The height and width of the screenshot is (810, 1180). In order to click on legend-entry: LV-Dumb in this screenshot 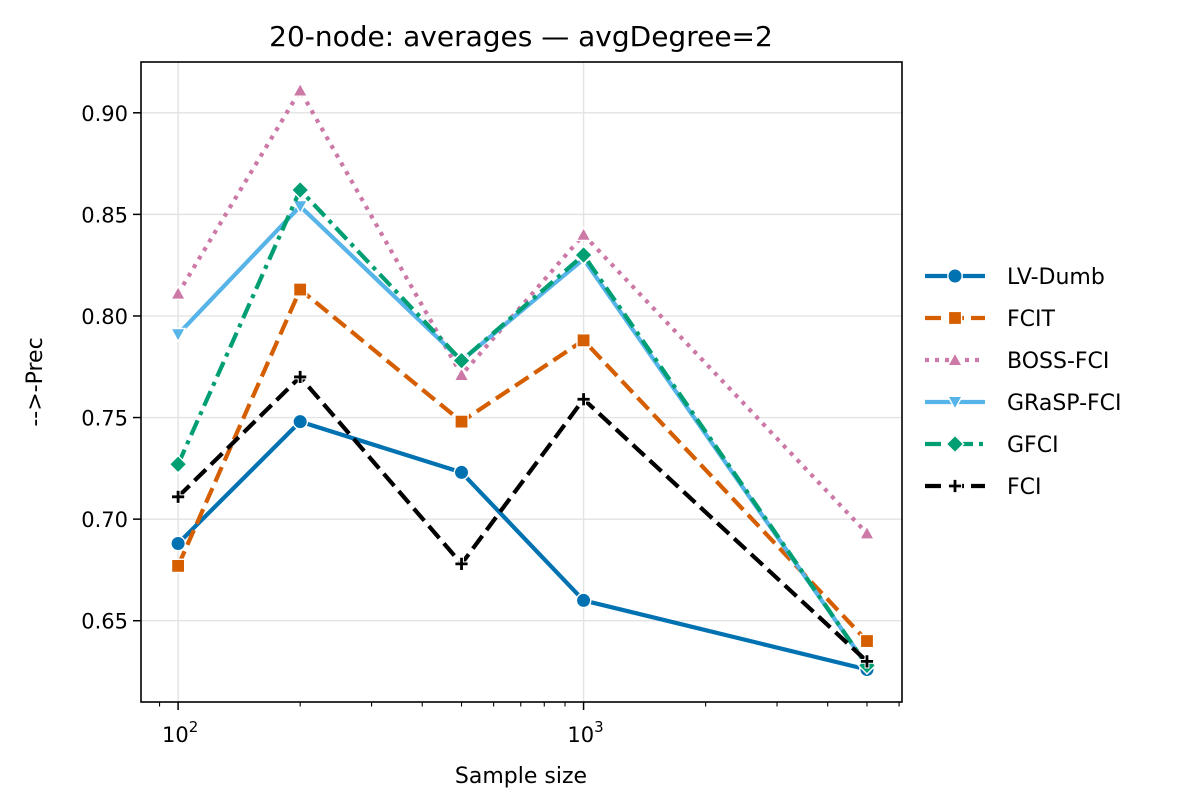, I will do `click(1015, 277)`.